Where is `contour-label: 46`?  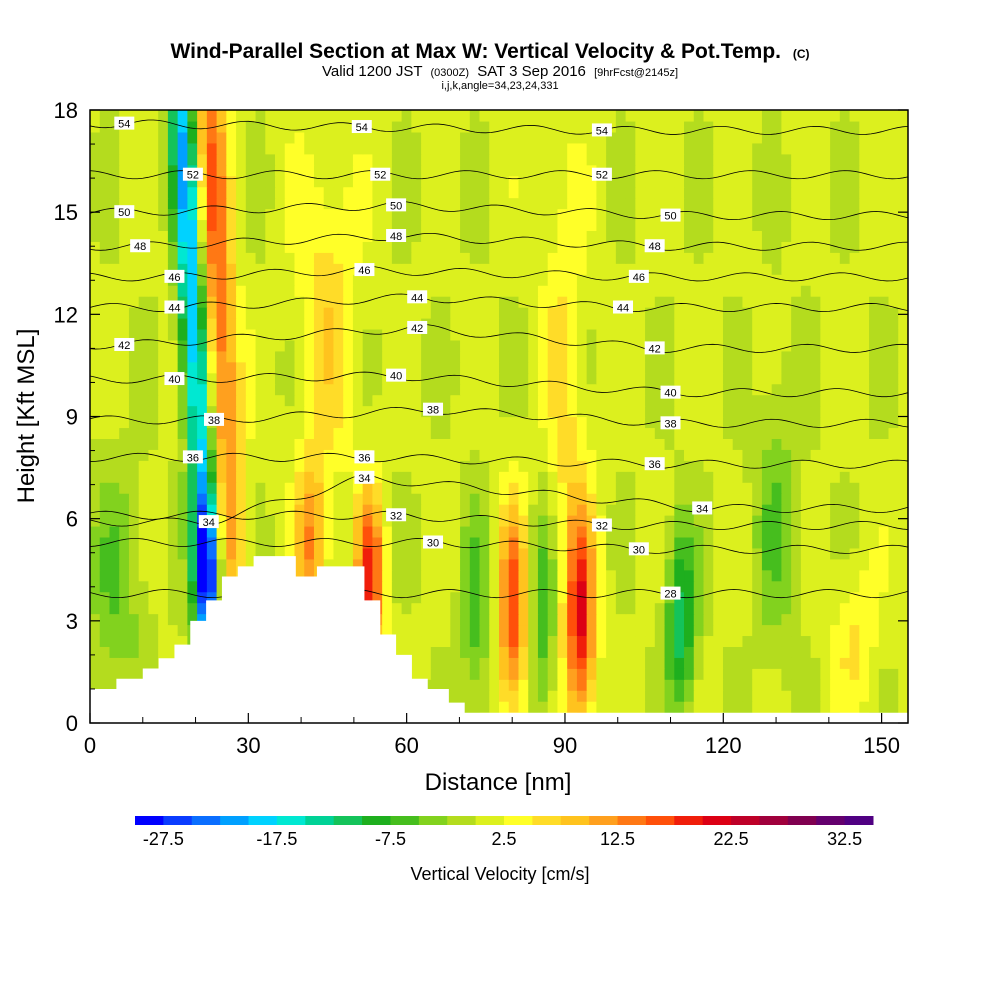 contour-label: 46 is located at coordinates (364, 271).